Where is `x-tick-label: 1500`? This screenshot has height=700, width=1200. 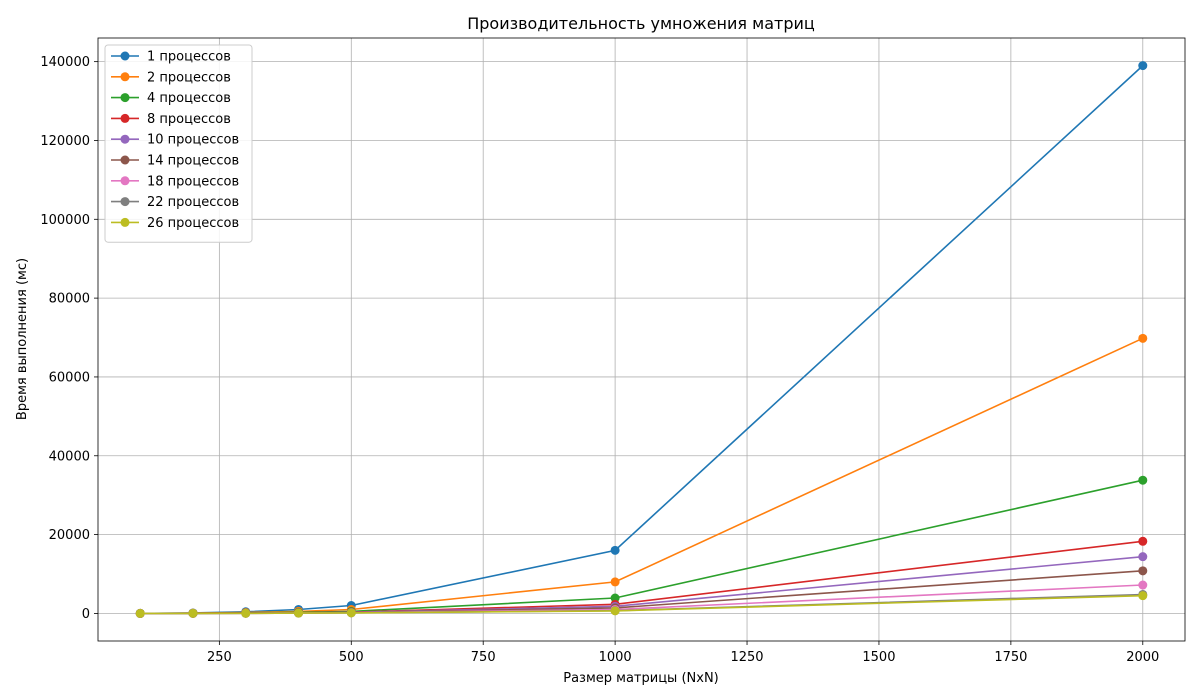 x-tick-label: 1500 is located at coordinates (878, 657).